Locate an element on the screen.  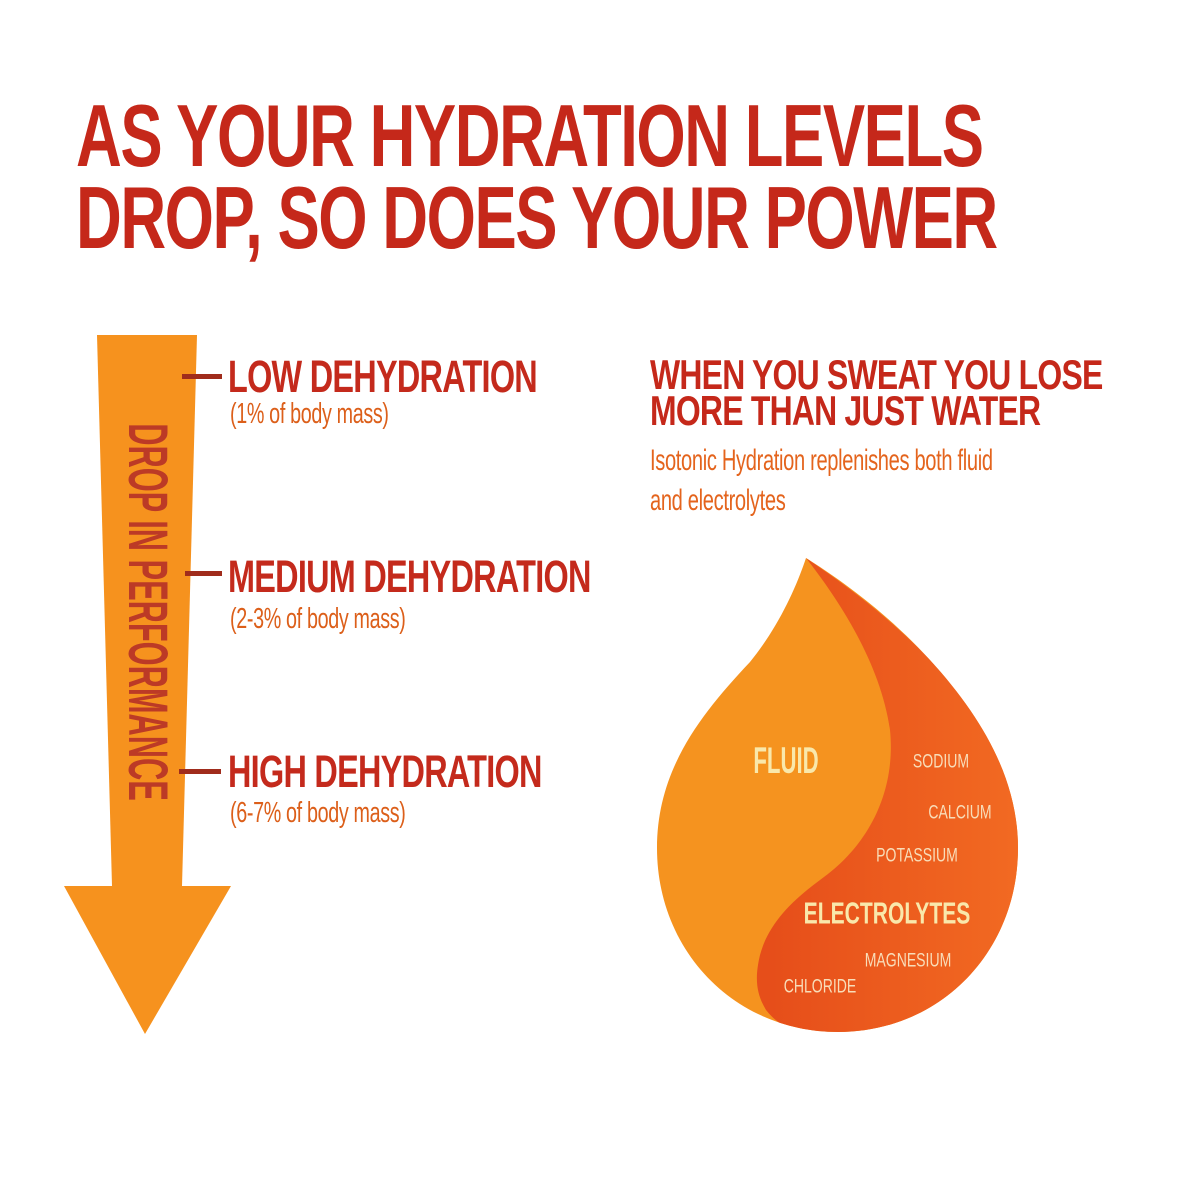
level-low-detail: (1% of body mass) is located at coordinates (309, 414).